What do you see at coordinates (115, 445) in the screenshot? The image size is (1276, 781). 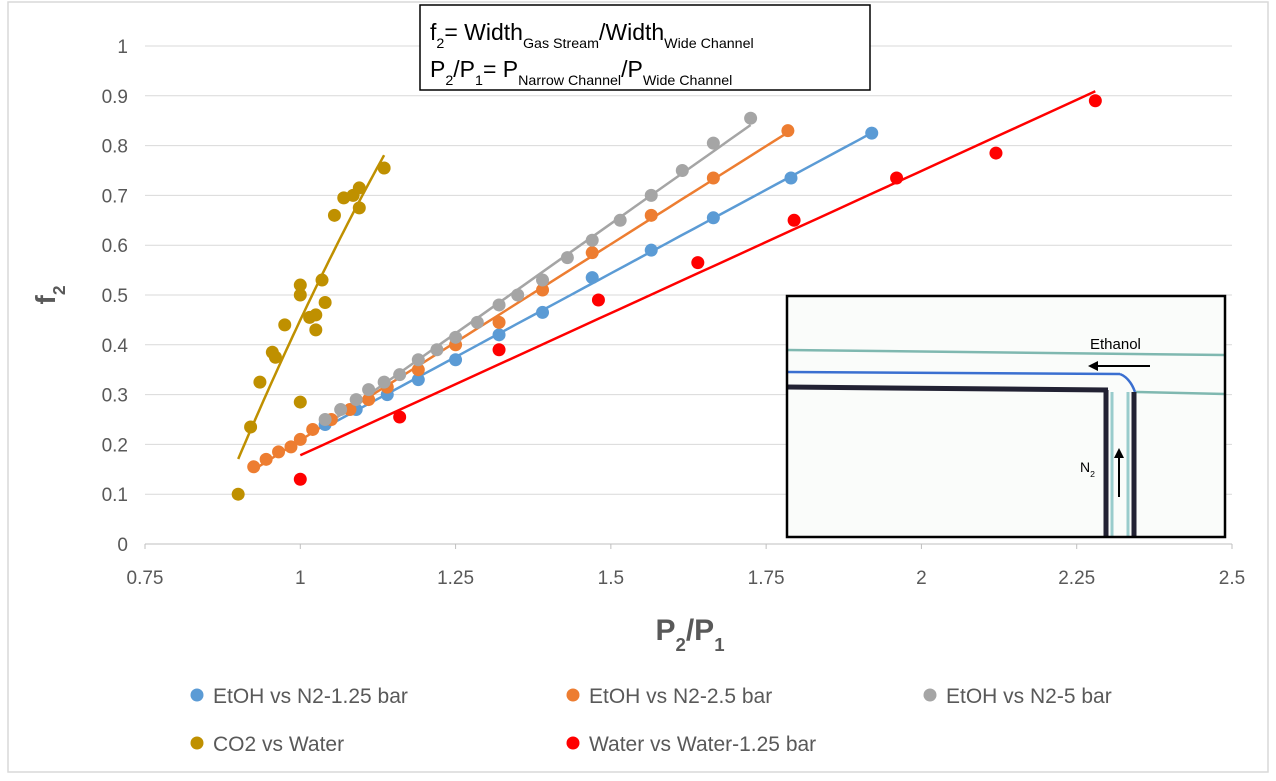 I see `y-tick-label: 0.2` at bounding box center [115, 445].